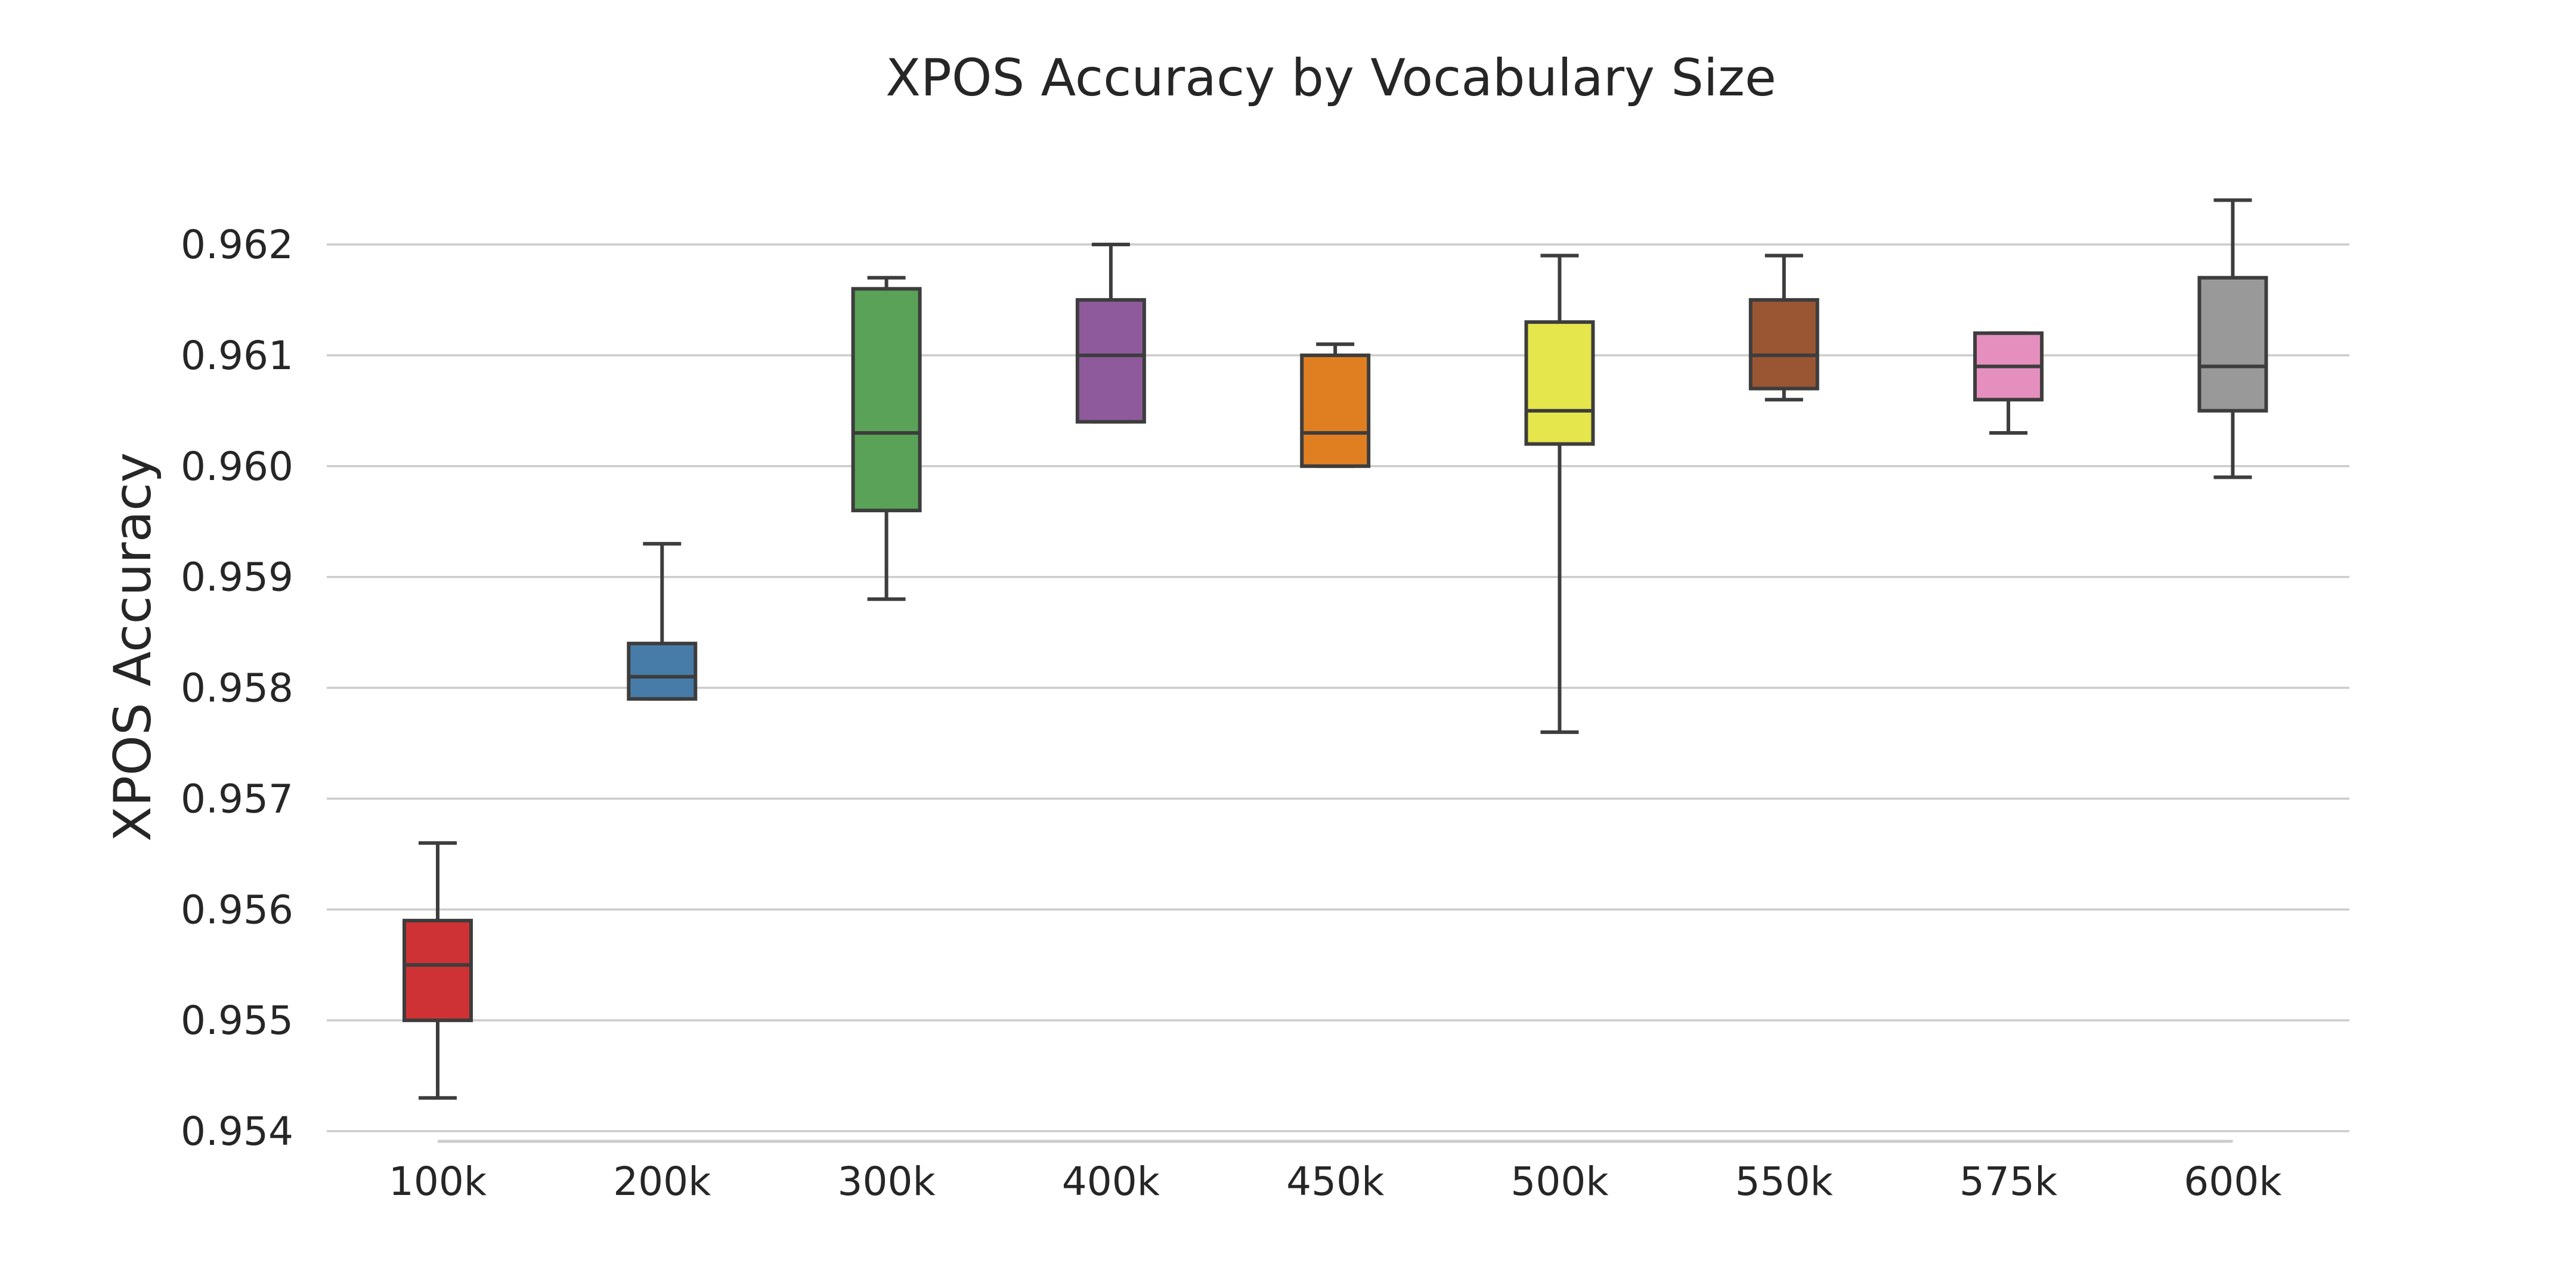 Image resolution: width=2576 pixels, height=1288 pixels. What do you see at coordinates (237, 467) in the screenshot?
I see `y-tick-label: 0.960` at bounding box center [237, 467].